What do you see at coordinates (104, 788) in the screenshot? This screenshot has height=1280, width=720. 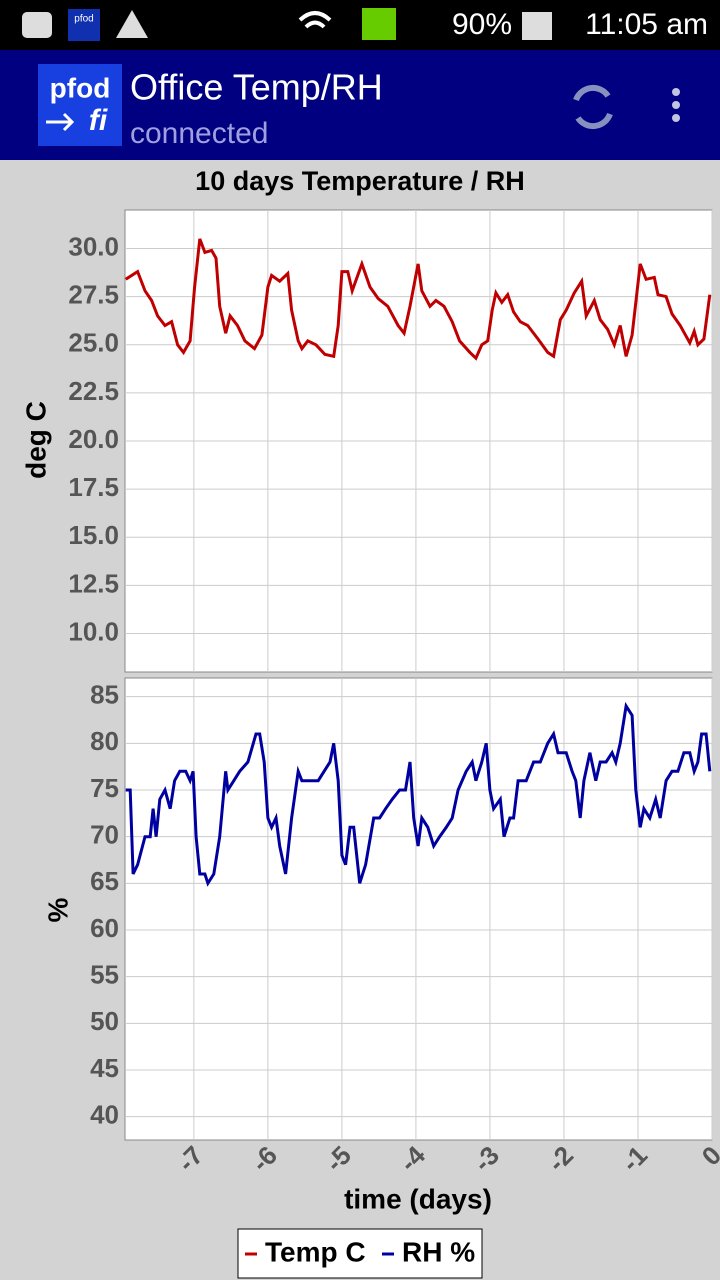 I see `y-tick-label: 75` at bounding box center [104, 788].